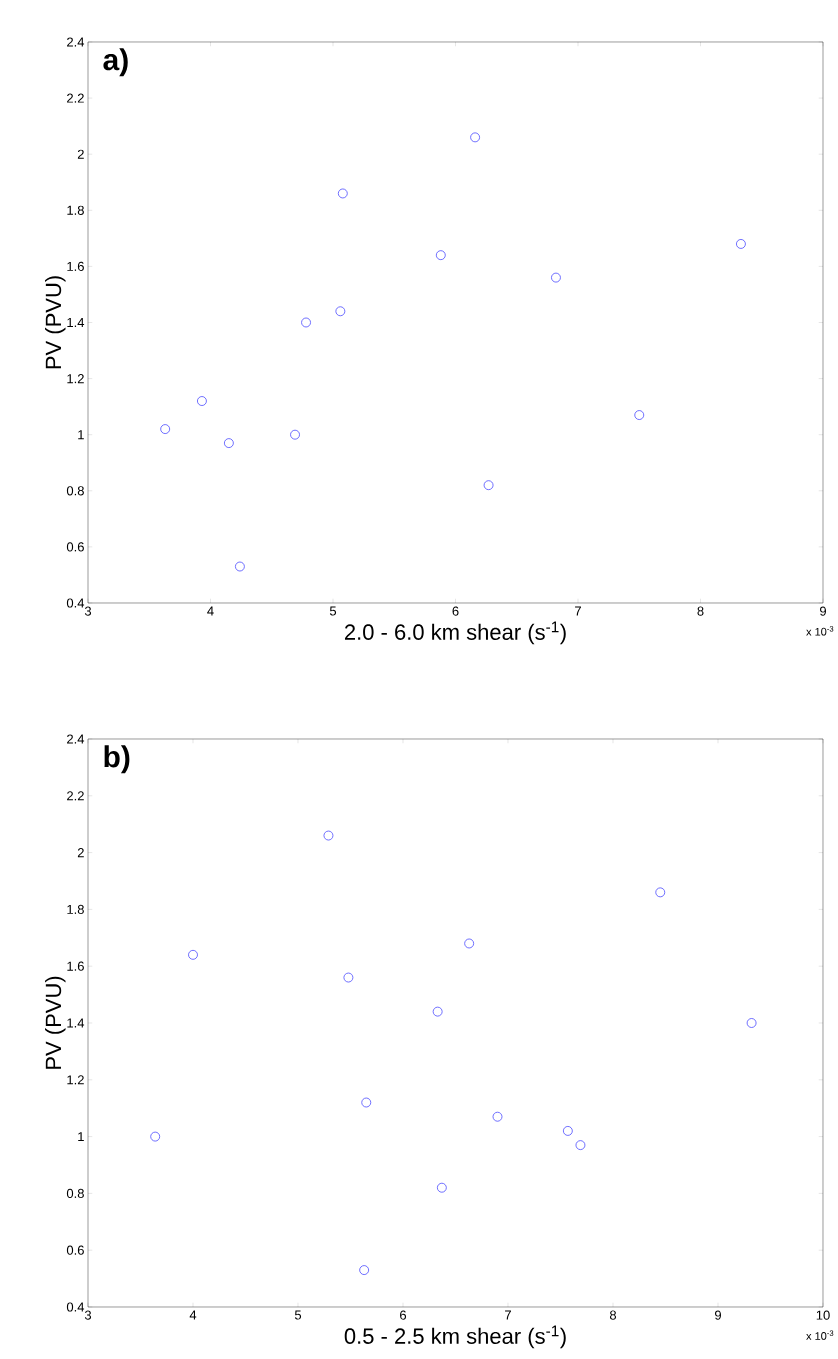 This screenshot has height=1359, width=838. Describe the element at coordinates (115, 62) in the screenshot. I see `annotation: a)` at that location.